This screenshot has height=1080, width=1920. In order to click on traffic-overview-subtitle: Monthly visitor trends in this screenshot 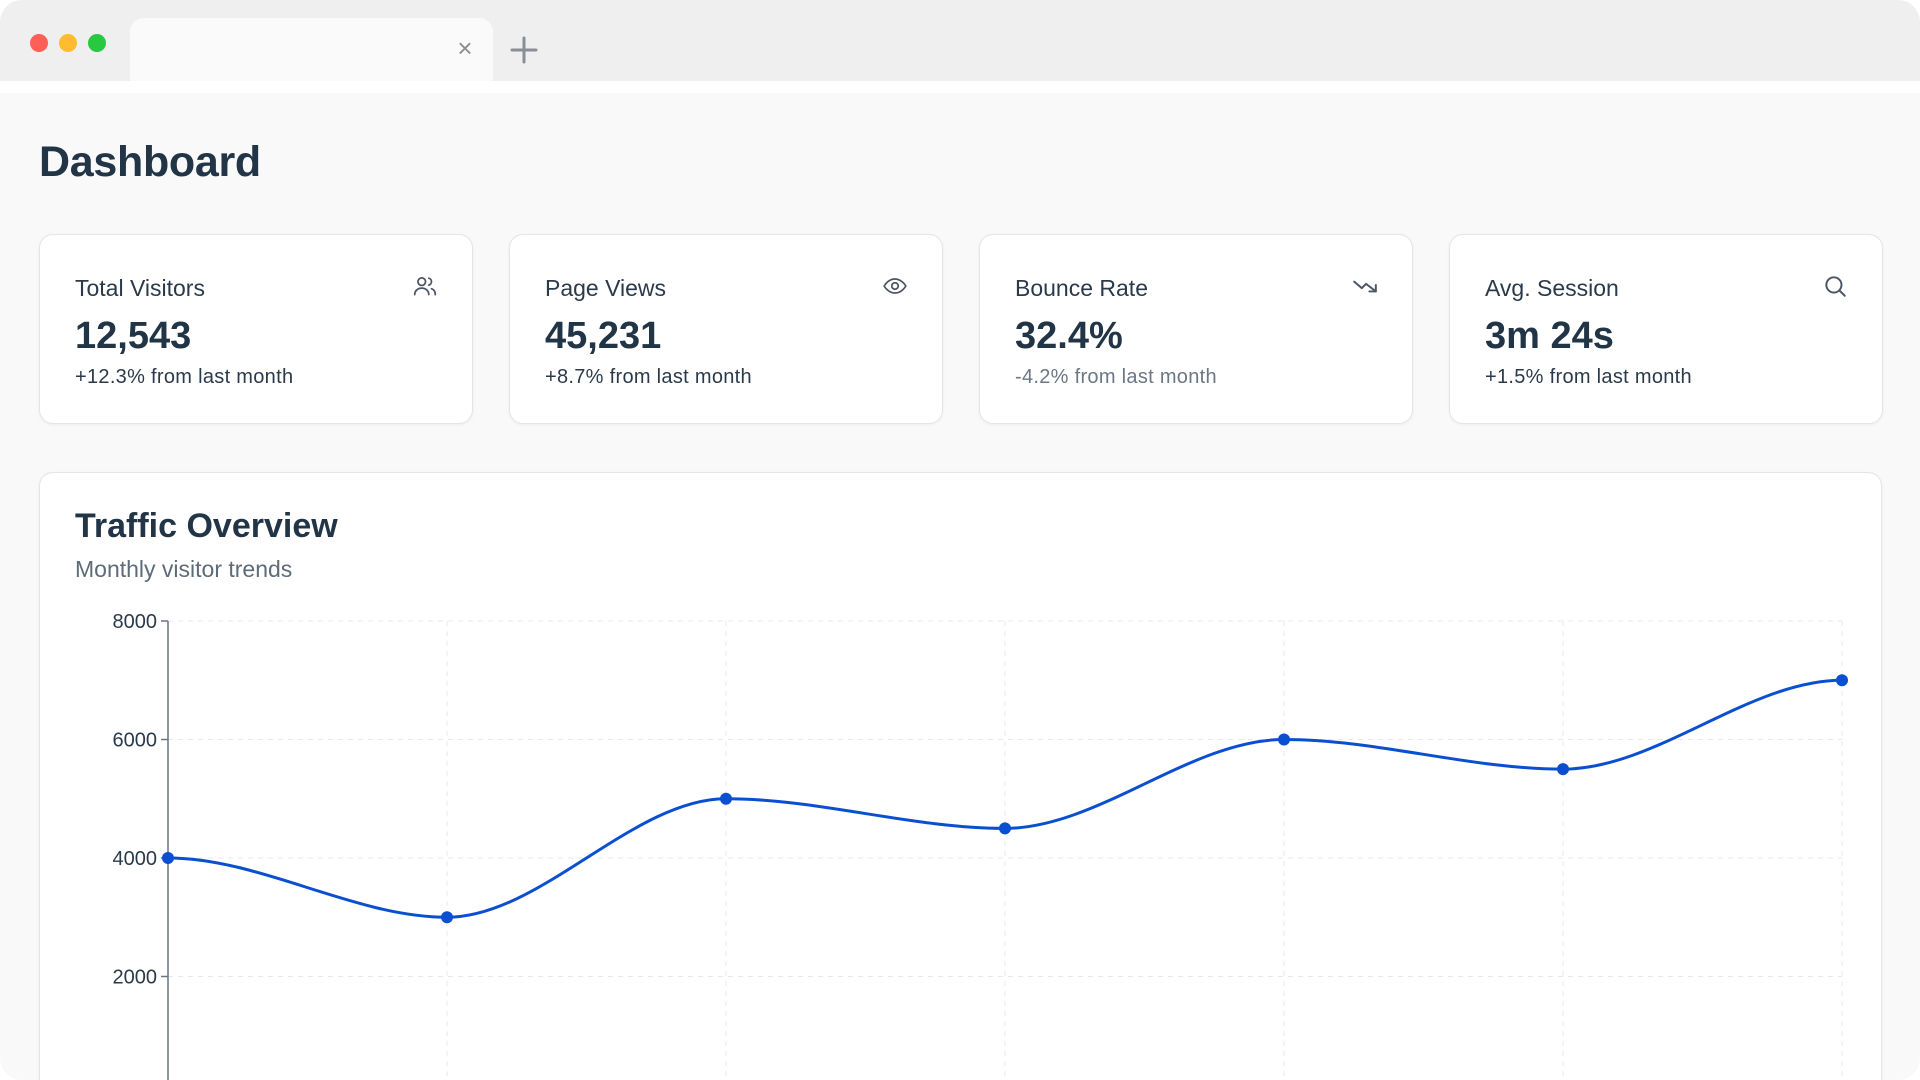, I will do `click(184, 569)`.